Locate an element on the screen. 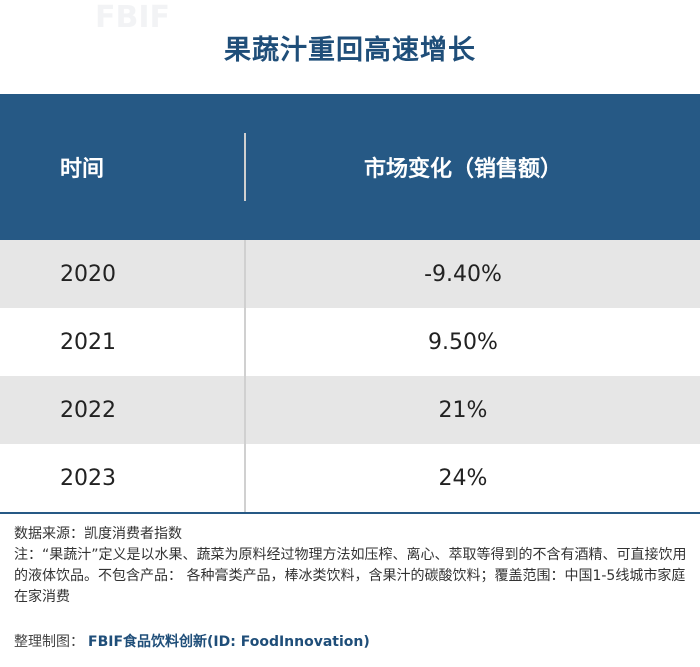 The image size is (700, 667). year-cell: 2020 is located at coordinates (123, 274).